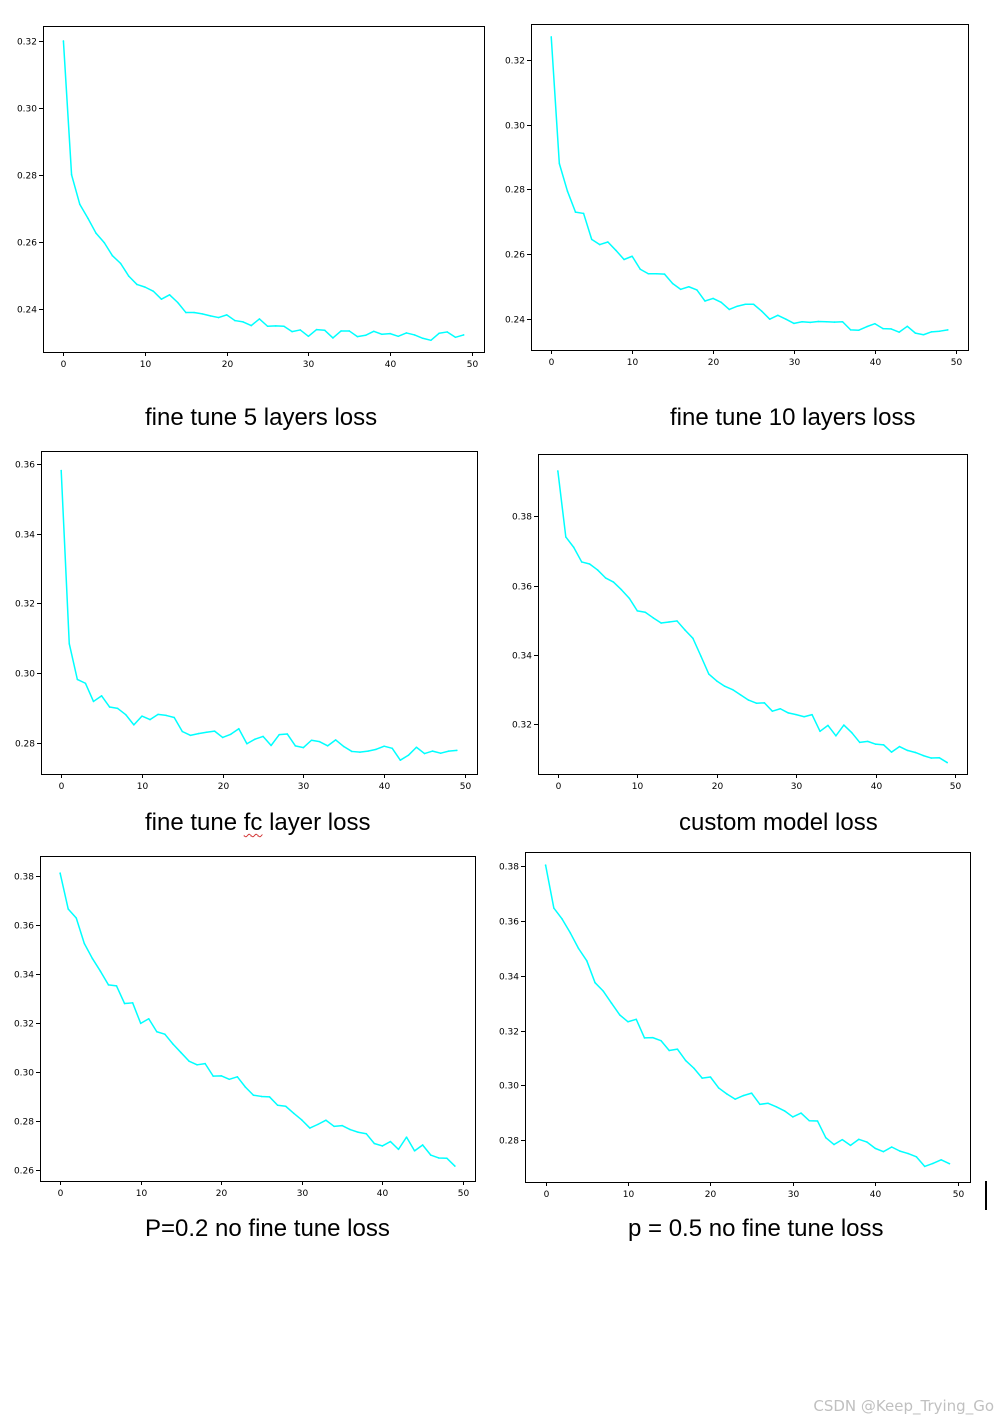 This screenshot has width=998, height=1421. I want to click on y-tick-label: 0.32, so click(24, 1025).